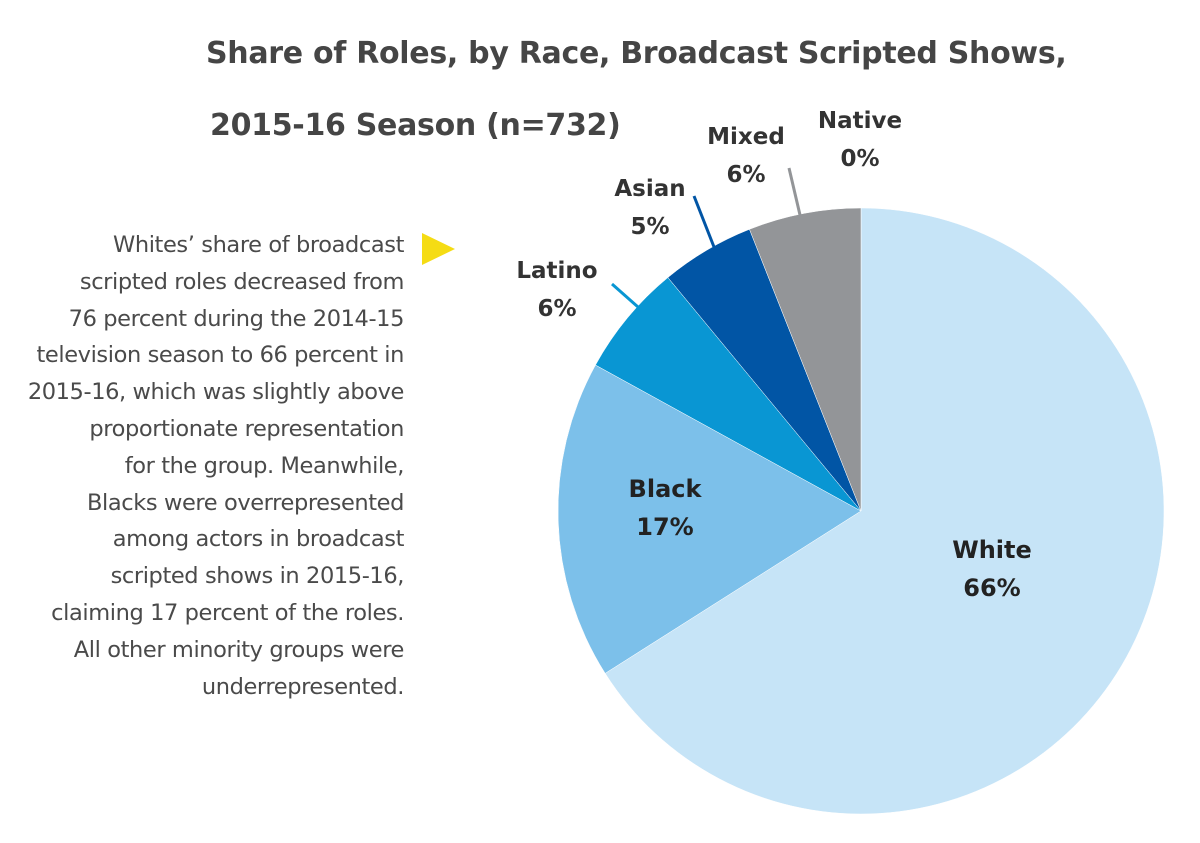  I want to click on caption-line: television season to 66 percent in, so click(220, 355).